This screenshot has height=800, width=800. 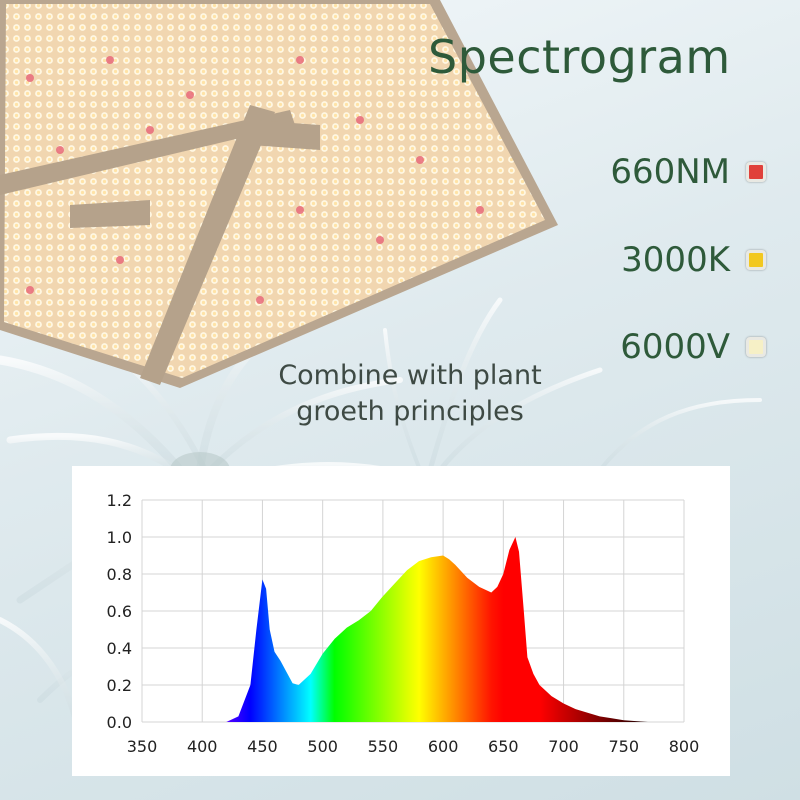 What do you see at coordinates (410, 411) in the screenshot?
I see `subtitle-line: groeth principles` at bounding box center [410, 411].